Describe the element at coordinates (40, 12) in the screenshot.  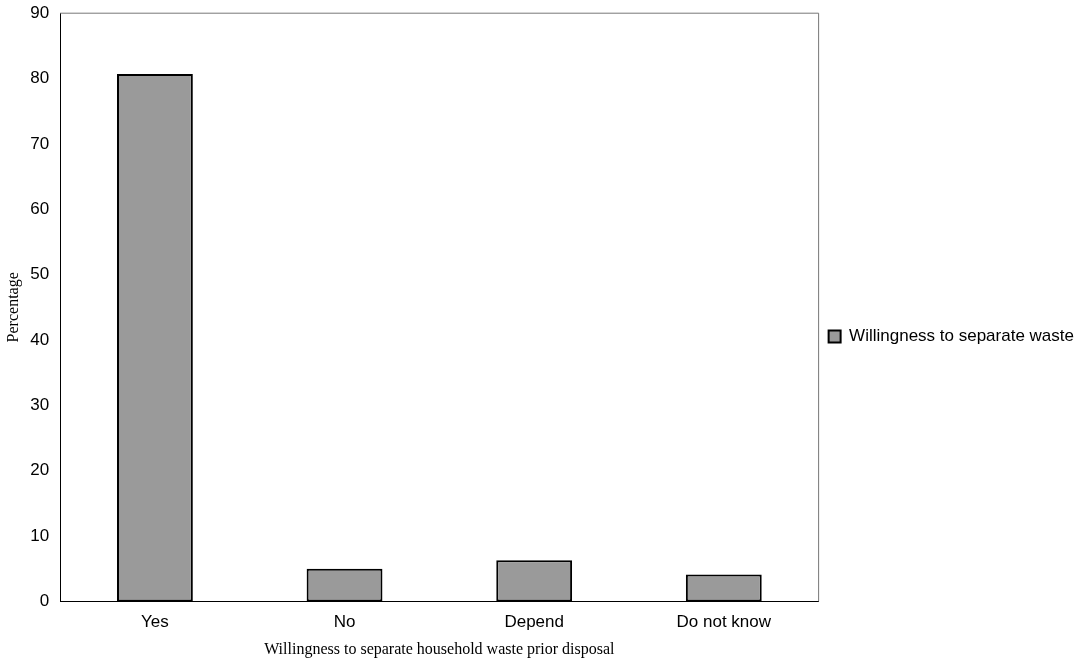
I see `y-tick-label: 90` at that location.